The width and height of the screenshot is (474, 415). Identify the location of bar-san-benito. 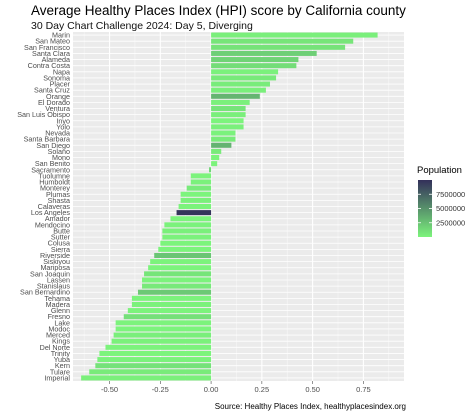
(214, 164).